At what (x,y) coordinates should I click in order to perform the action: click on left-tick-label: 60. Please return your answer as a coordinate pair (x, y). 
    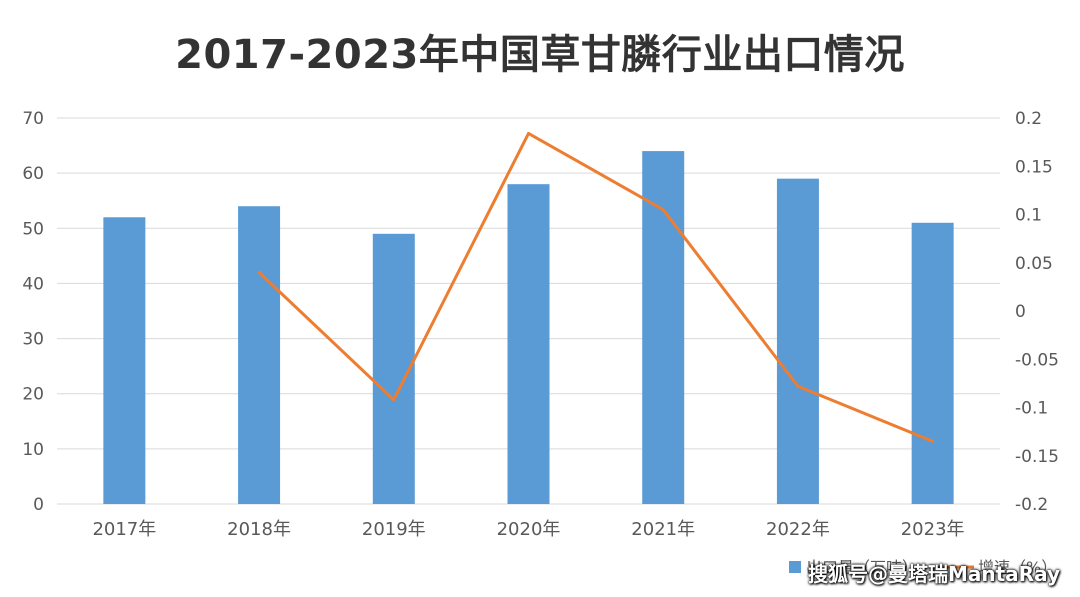
    Looking at the image, I should click on (33, 174).